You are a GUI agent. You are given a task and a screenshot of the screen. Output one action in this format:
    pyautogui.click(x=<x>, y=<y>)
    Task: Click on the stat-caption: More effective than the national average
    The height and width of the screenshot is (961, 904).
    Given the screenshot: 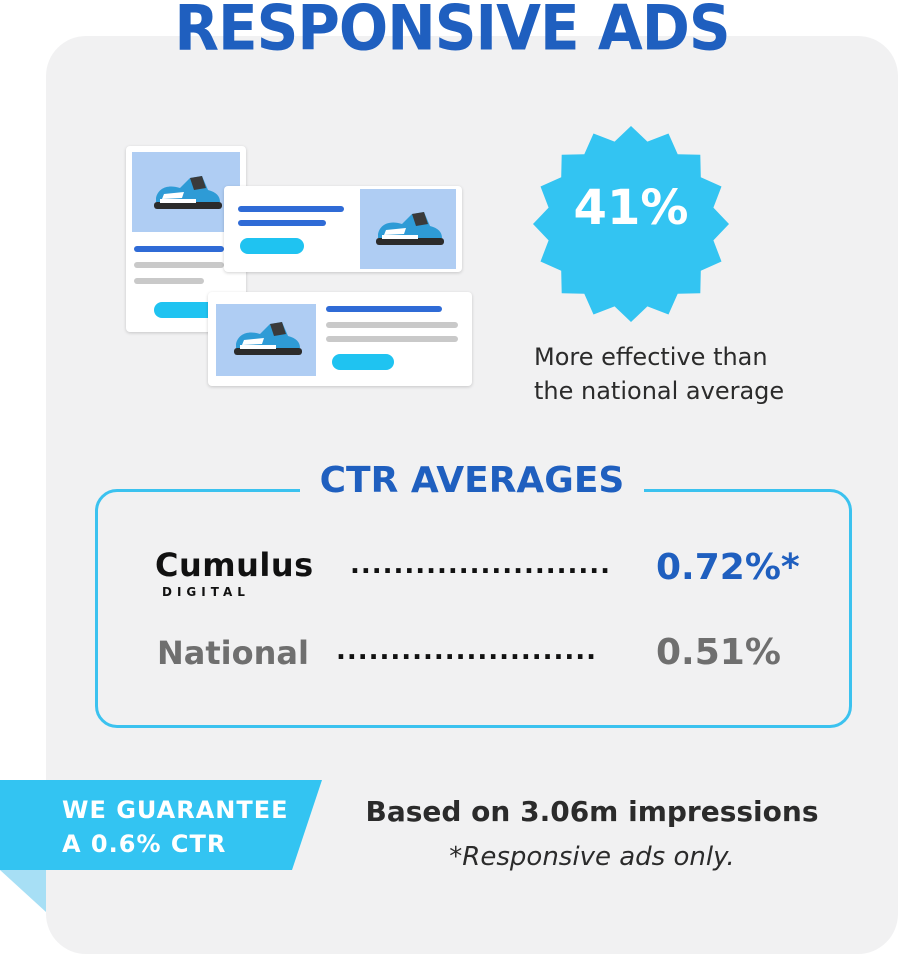 What is the action you would take?
    pyautogui.click(x=699, y=374)
    